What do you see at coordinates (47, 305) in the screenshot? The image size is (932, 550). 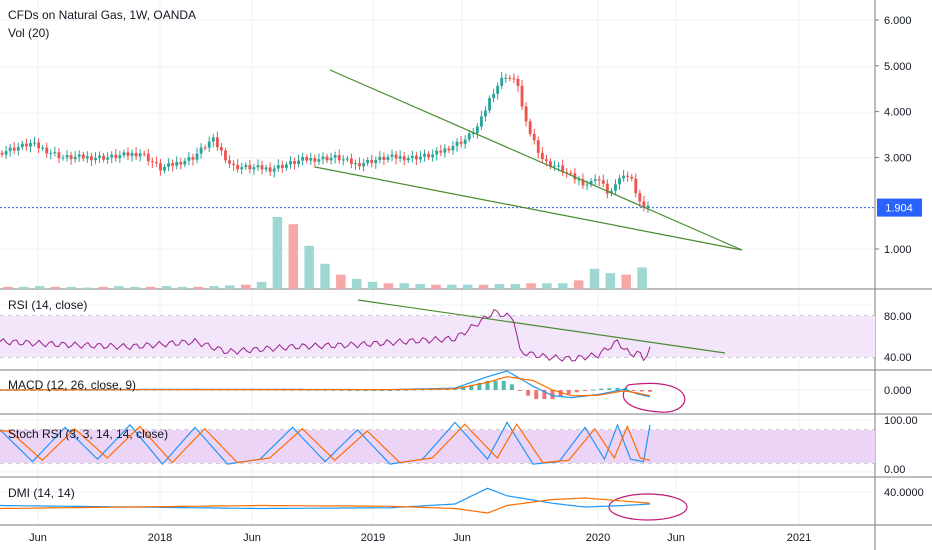 I see `rsi-title: RSI (14, close)` at bounding box center [47, 305].